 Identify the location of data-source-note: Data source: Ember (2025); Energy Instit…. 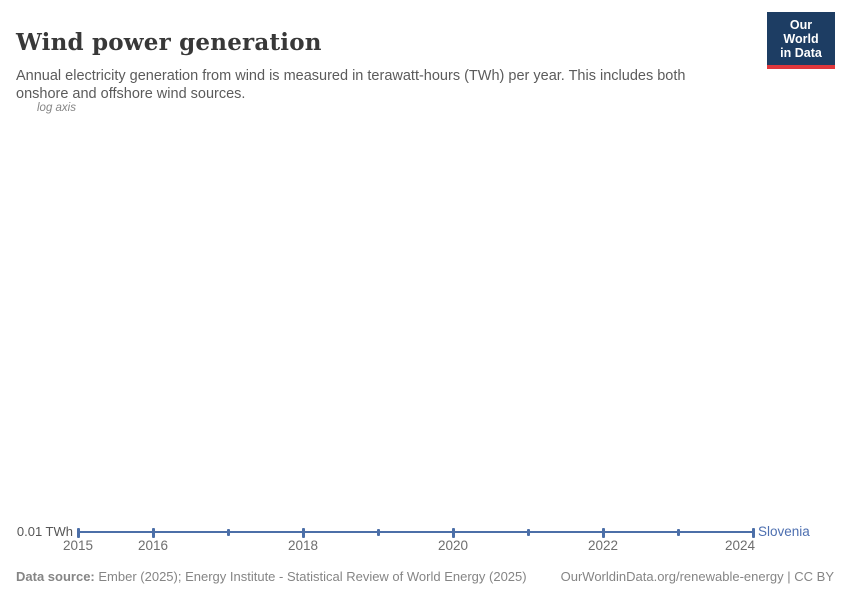
(271, 576).